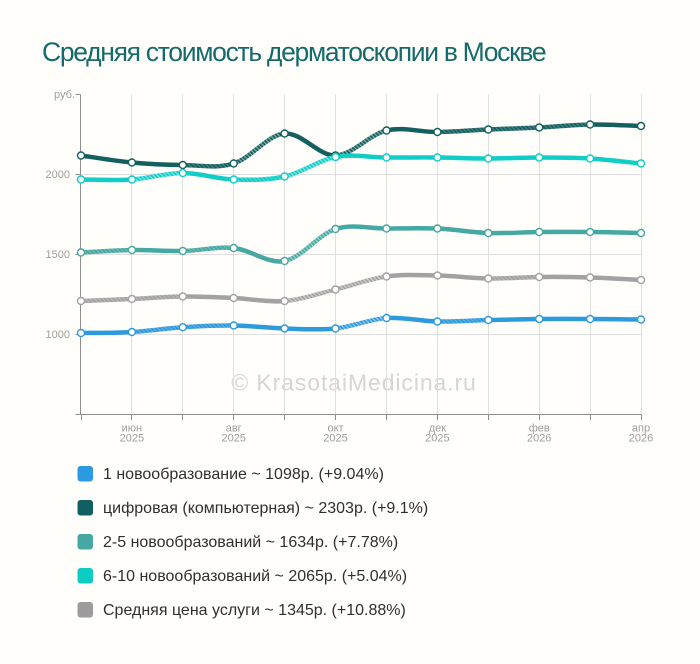  What do you see at coordinates (58, 175) in the screenshot?
I see `svg-text: 2000` at bounding box center [58, 175].